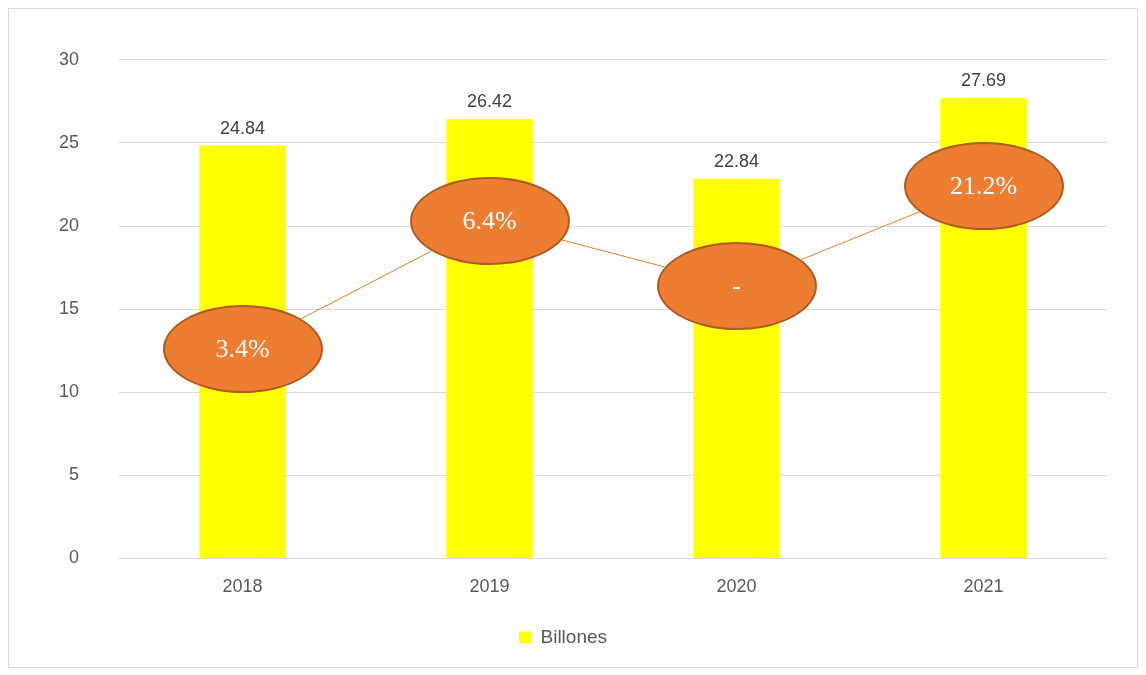  Describe the element at coordinates (983, 586) in the screenshot. I see `x-tick-label: 2021` at that location.